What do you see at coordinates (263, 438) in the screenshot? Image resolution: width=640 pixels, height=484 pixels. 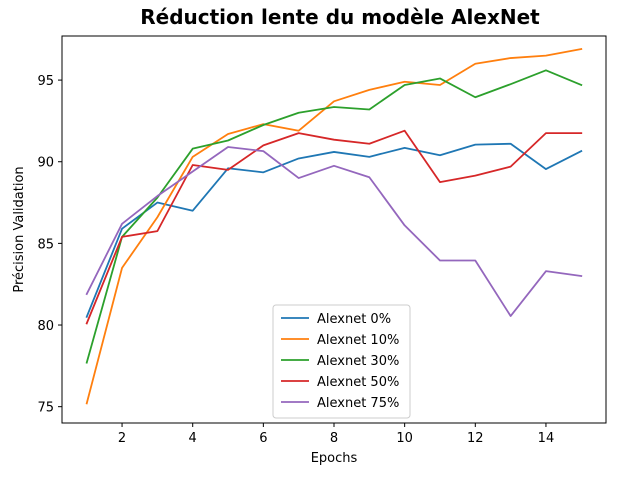 I see `x-tick-label: 6` at bounding box center [263, 438].